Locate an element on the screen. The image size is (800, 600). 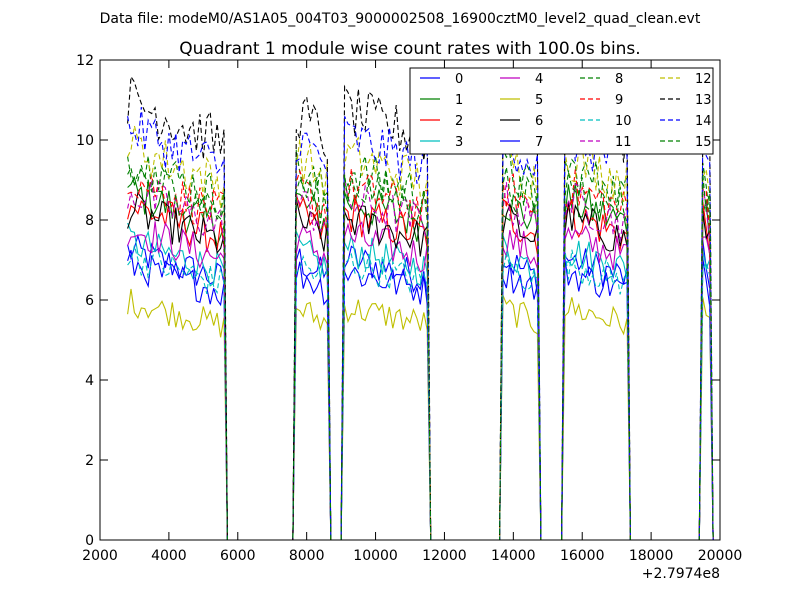
legend-label-9: 9 is located at coordinates (619, 100).